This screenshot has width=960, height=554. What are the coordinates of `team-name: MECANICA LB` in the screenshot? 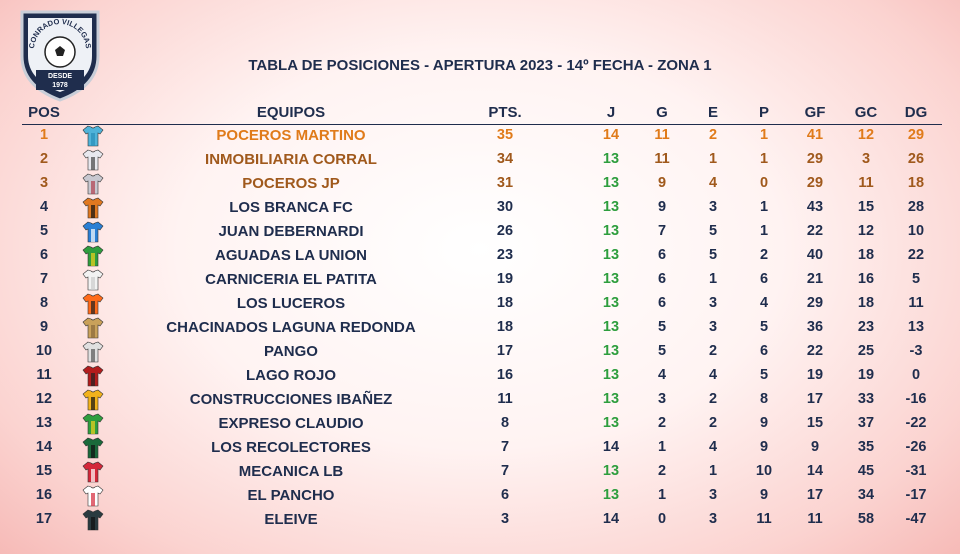 It's located at (291, 471).